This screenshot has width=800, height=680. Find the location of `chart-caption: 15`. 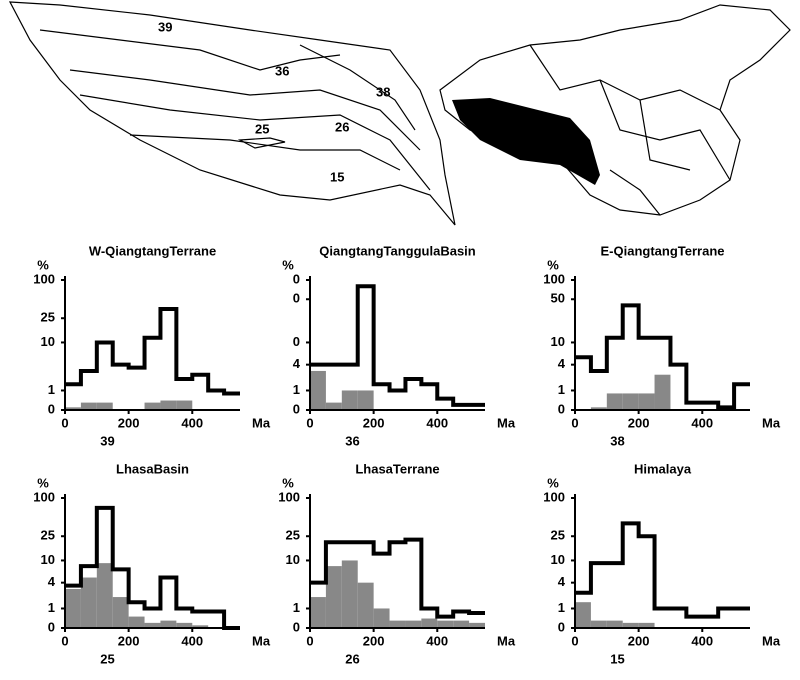

chart-caption: 15 is located at coordinates (617, 658).